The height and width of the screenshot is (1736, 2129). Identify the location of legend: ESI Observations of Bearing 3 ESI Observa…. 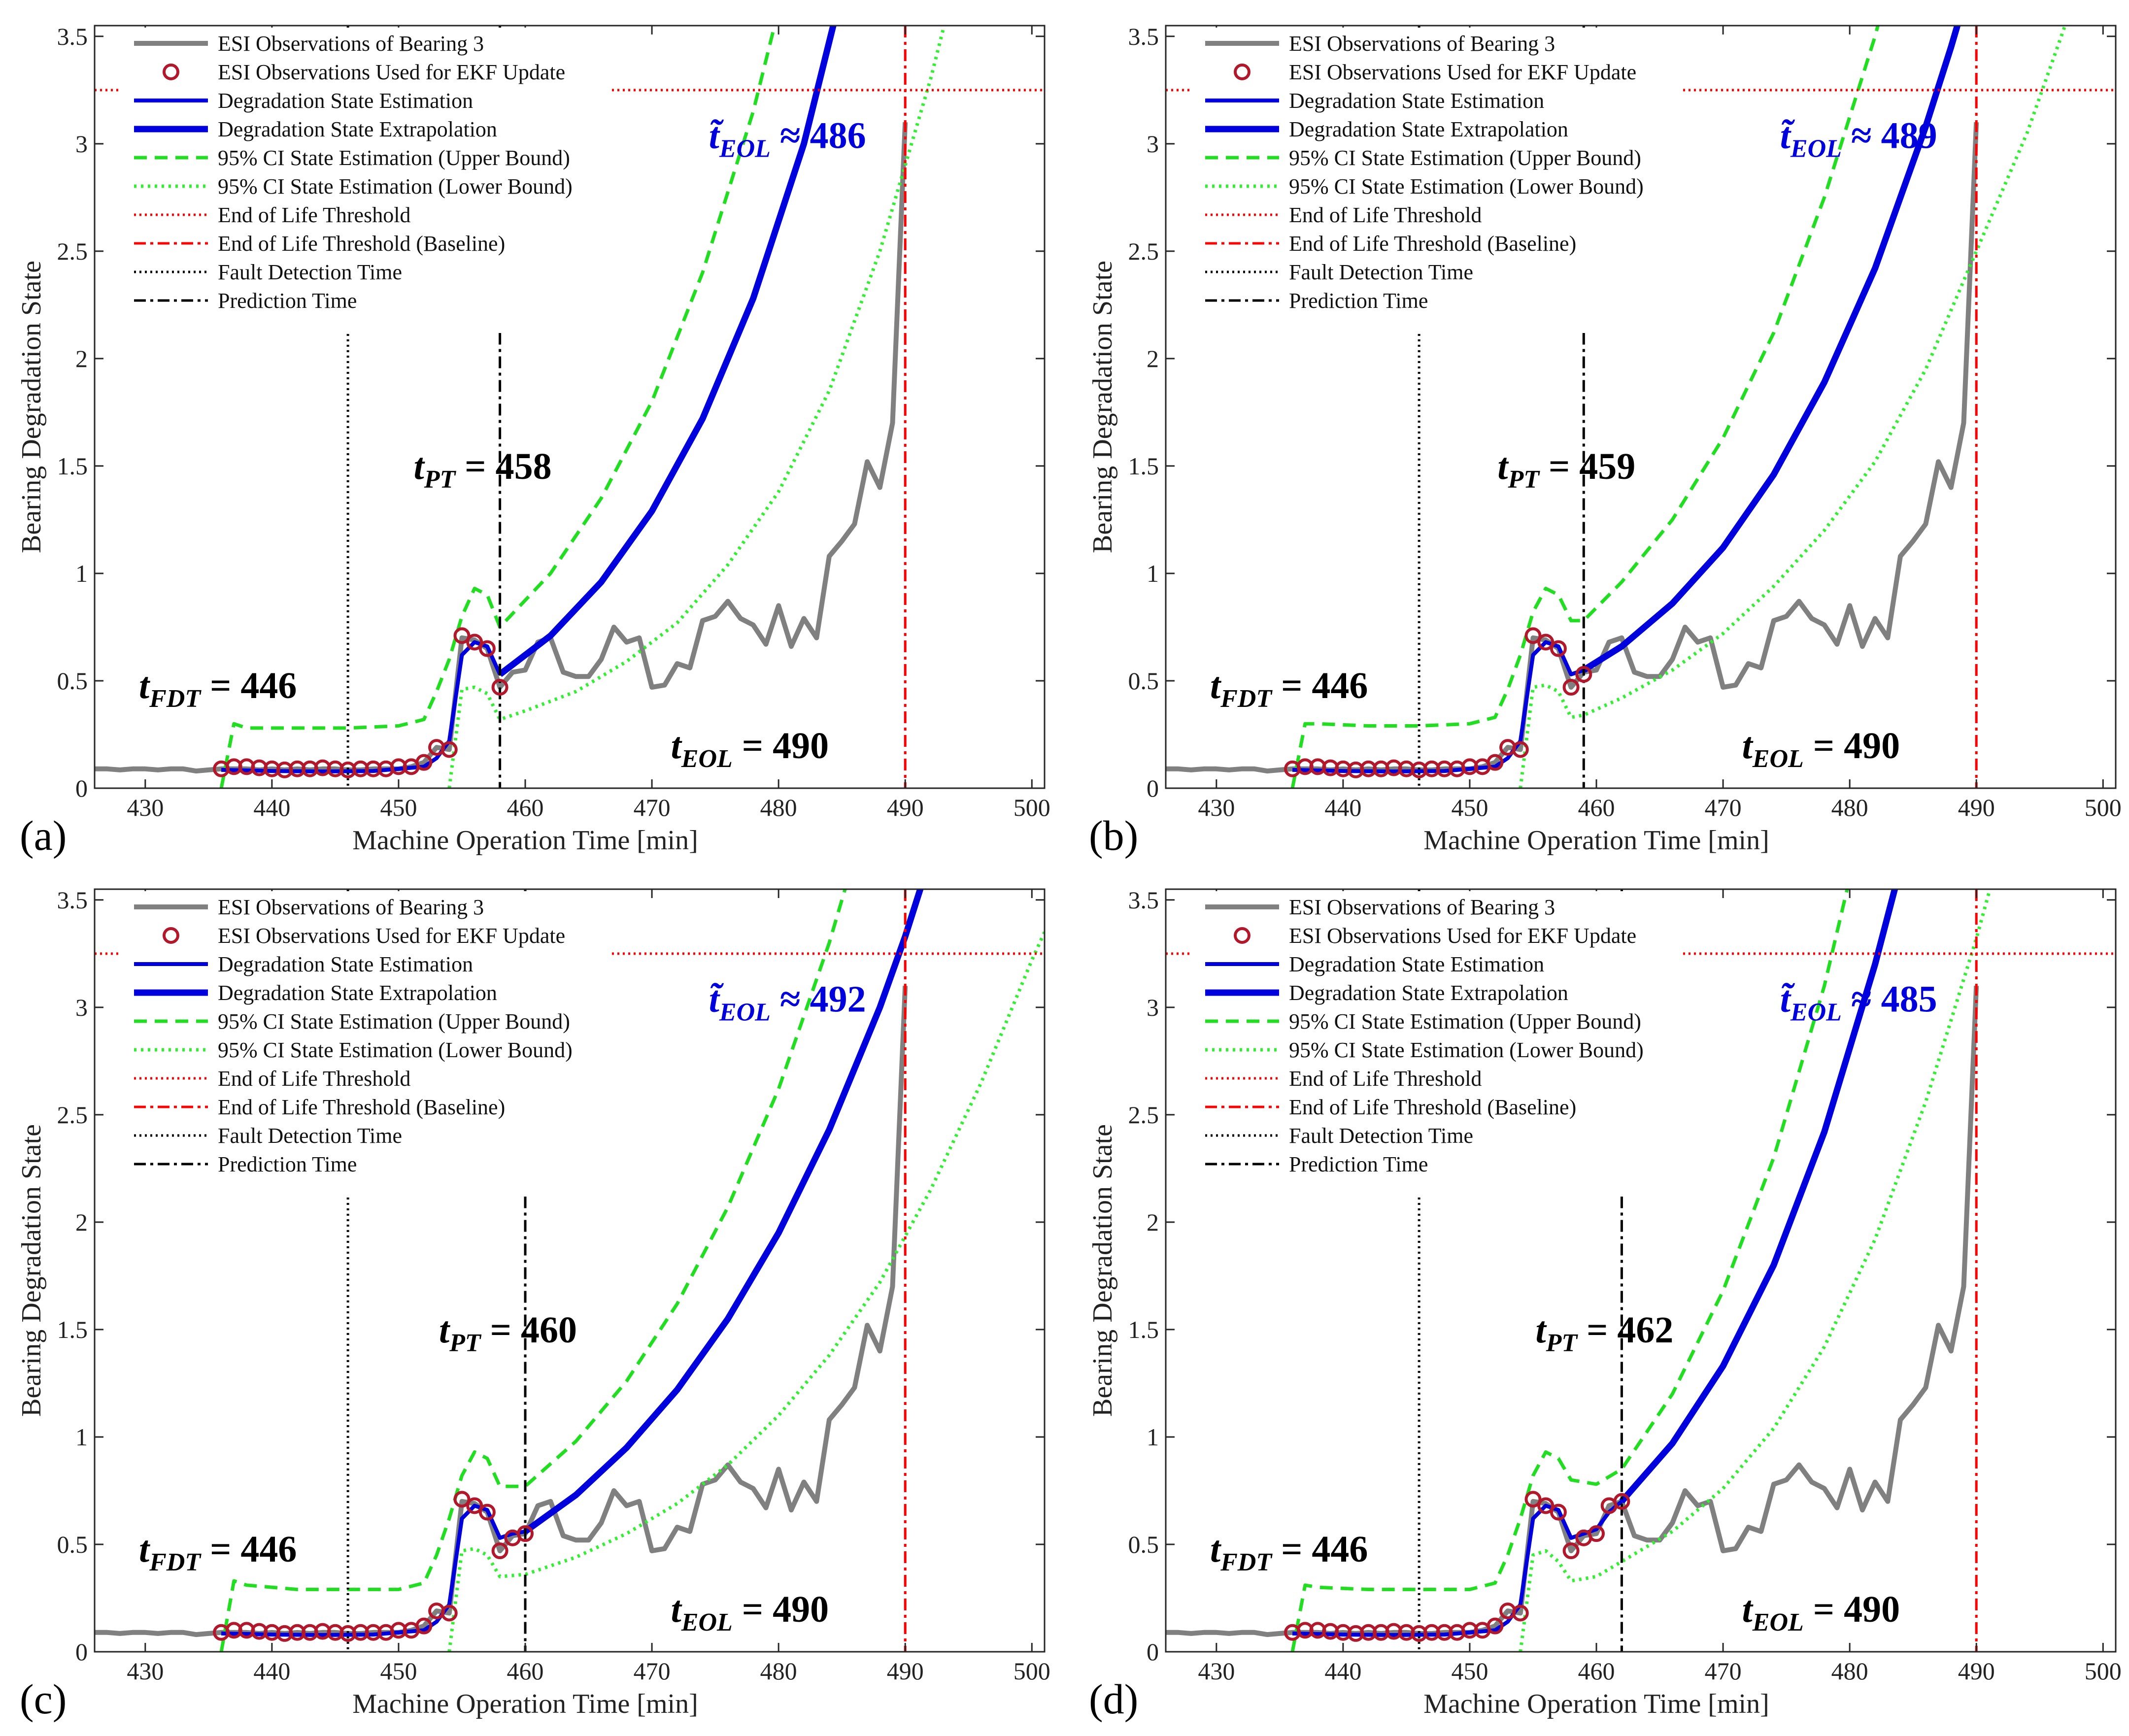
(365, 1044).